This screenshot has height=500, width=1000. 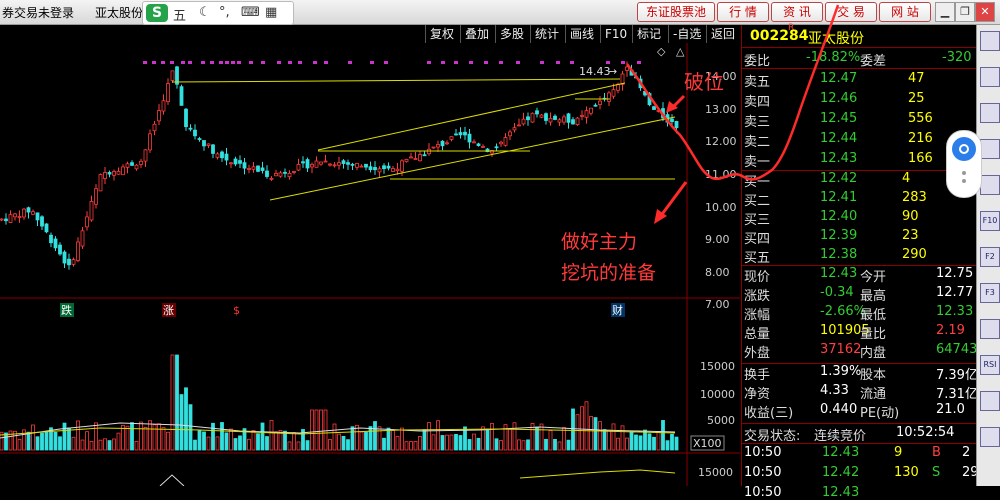 What do you see at coordinates (757, 61) in the screenshot?
I see `webi-label: 委比` at bounding box center [757, 61].